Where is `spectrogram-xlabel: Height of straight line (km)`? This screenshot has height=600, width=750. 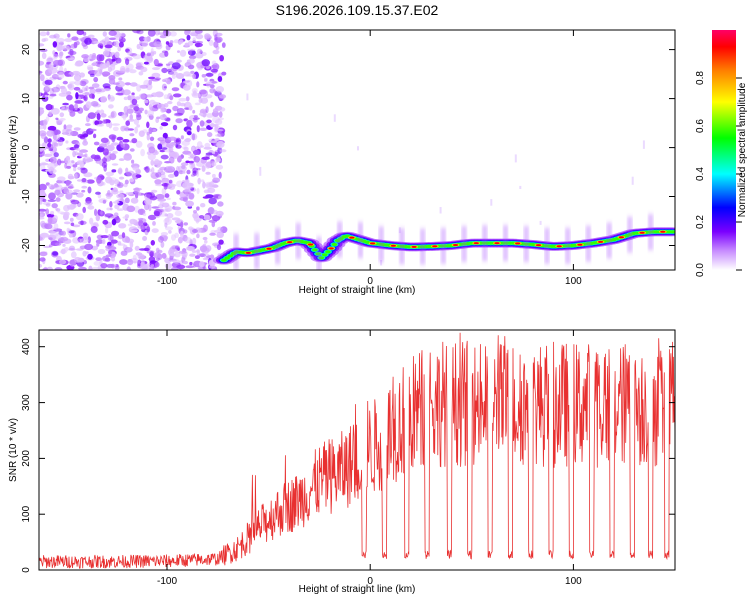
spectrogram-xlabel: Height of straight line (km) is located at coordinates (357, 290).